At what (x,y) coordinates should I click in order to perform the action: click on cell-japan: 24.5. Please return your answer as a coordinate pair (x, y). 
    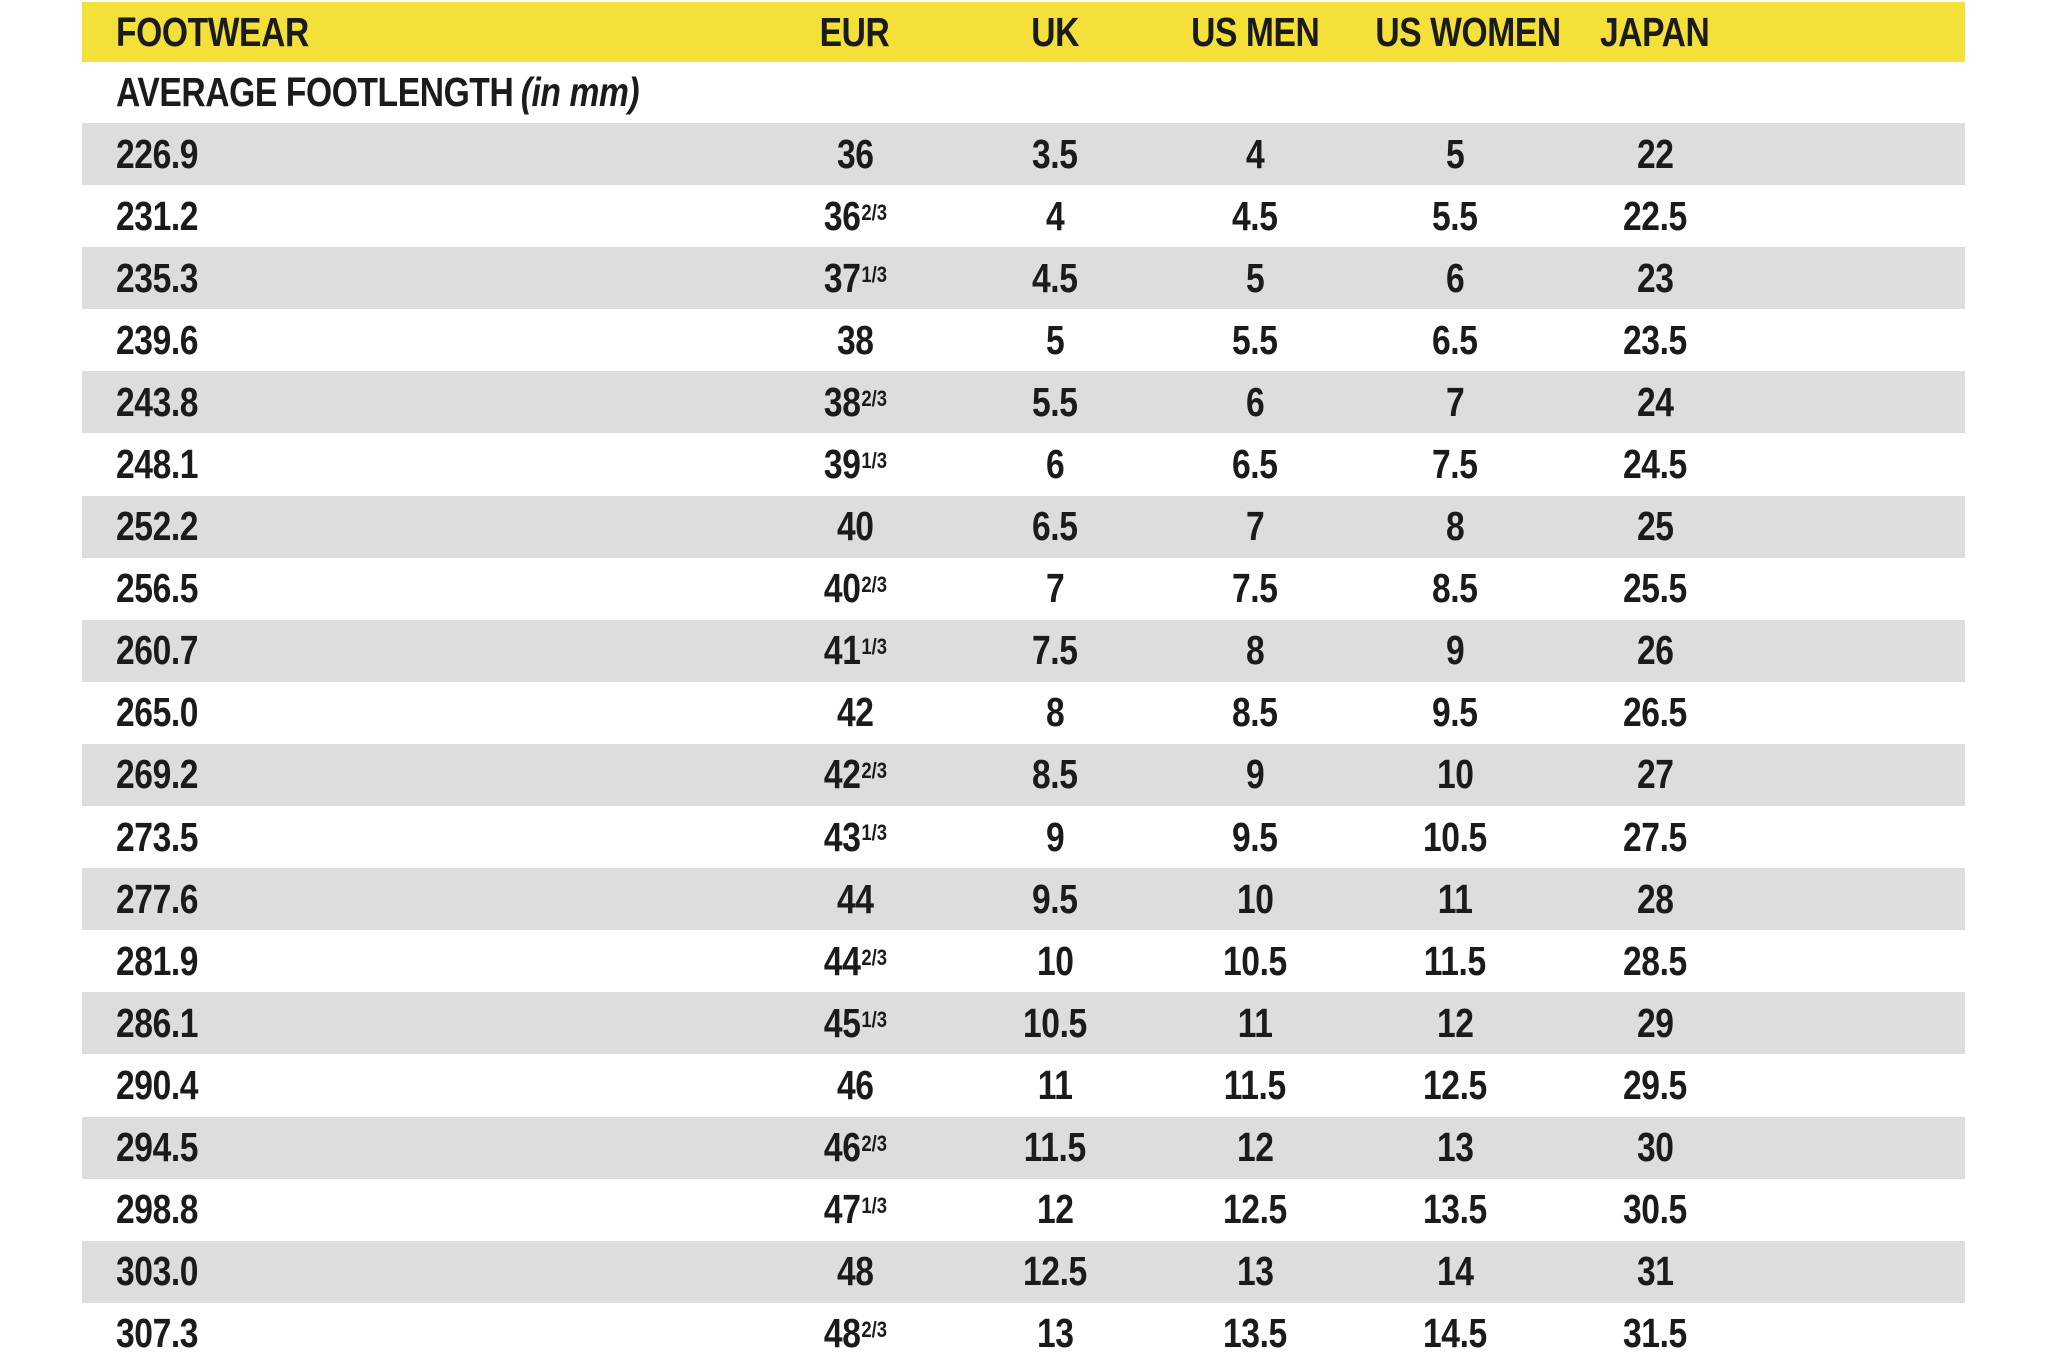
    Looking at the image, I should click on (1655, 464).